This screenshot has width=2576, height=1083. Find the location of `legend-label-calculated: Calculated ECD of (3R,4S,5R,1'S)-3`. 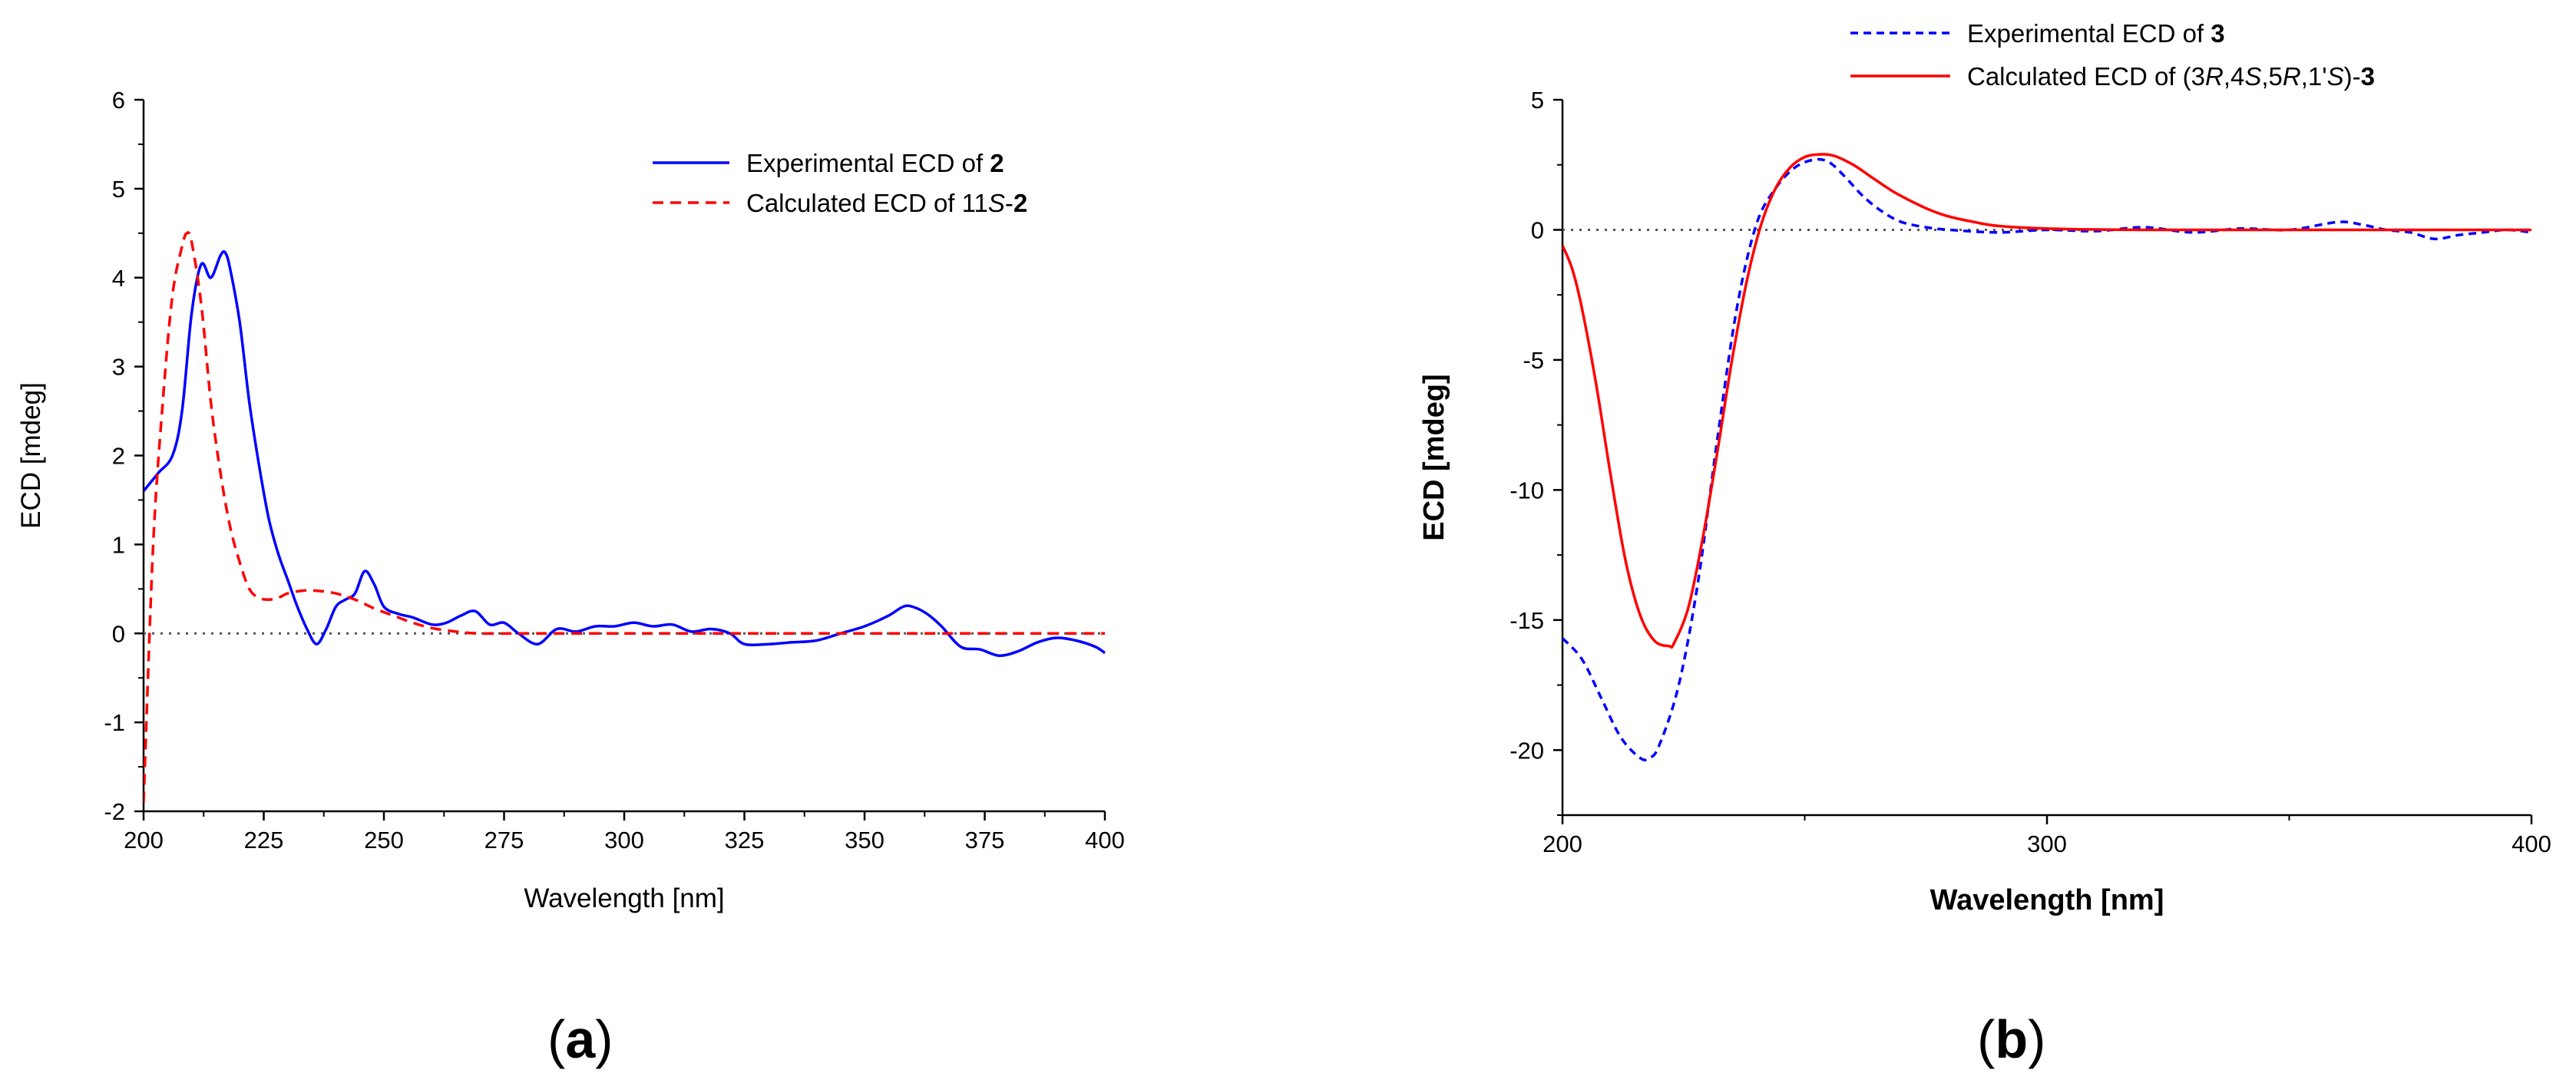

legend-label-calculated: Calculated ECD of (3R,4S,5R,1'S)-3 is located at coordinates (2171, 76).